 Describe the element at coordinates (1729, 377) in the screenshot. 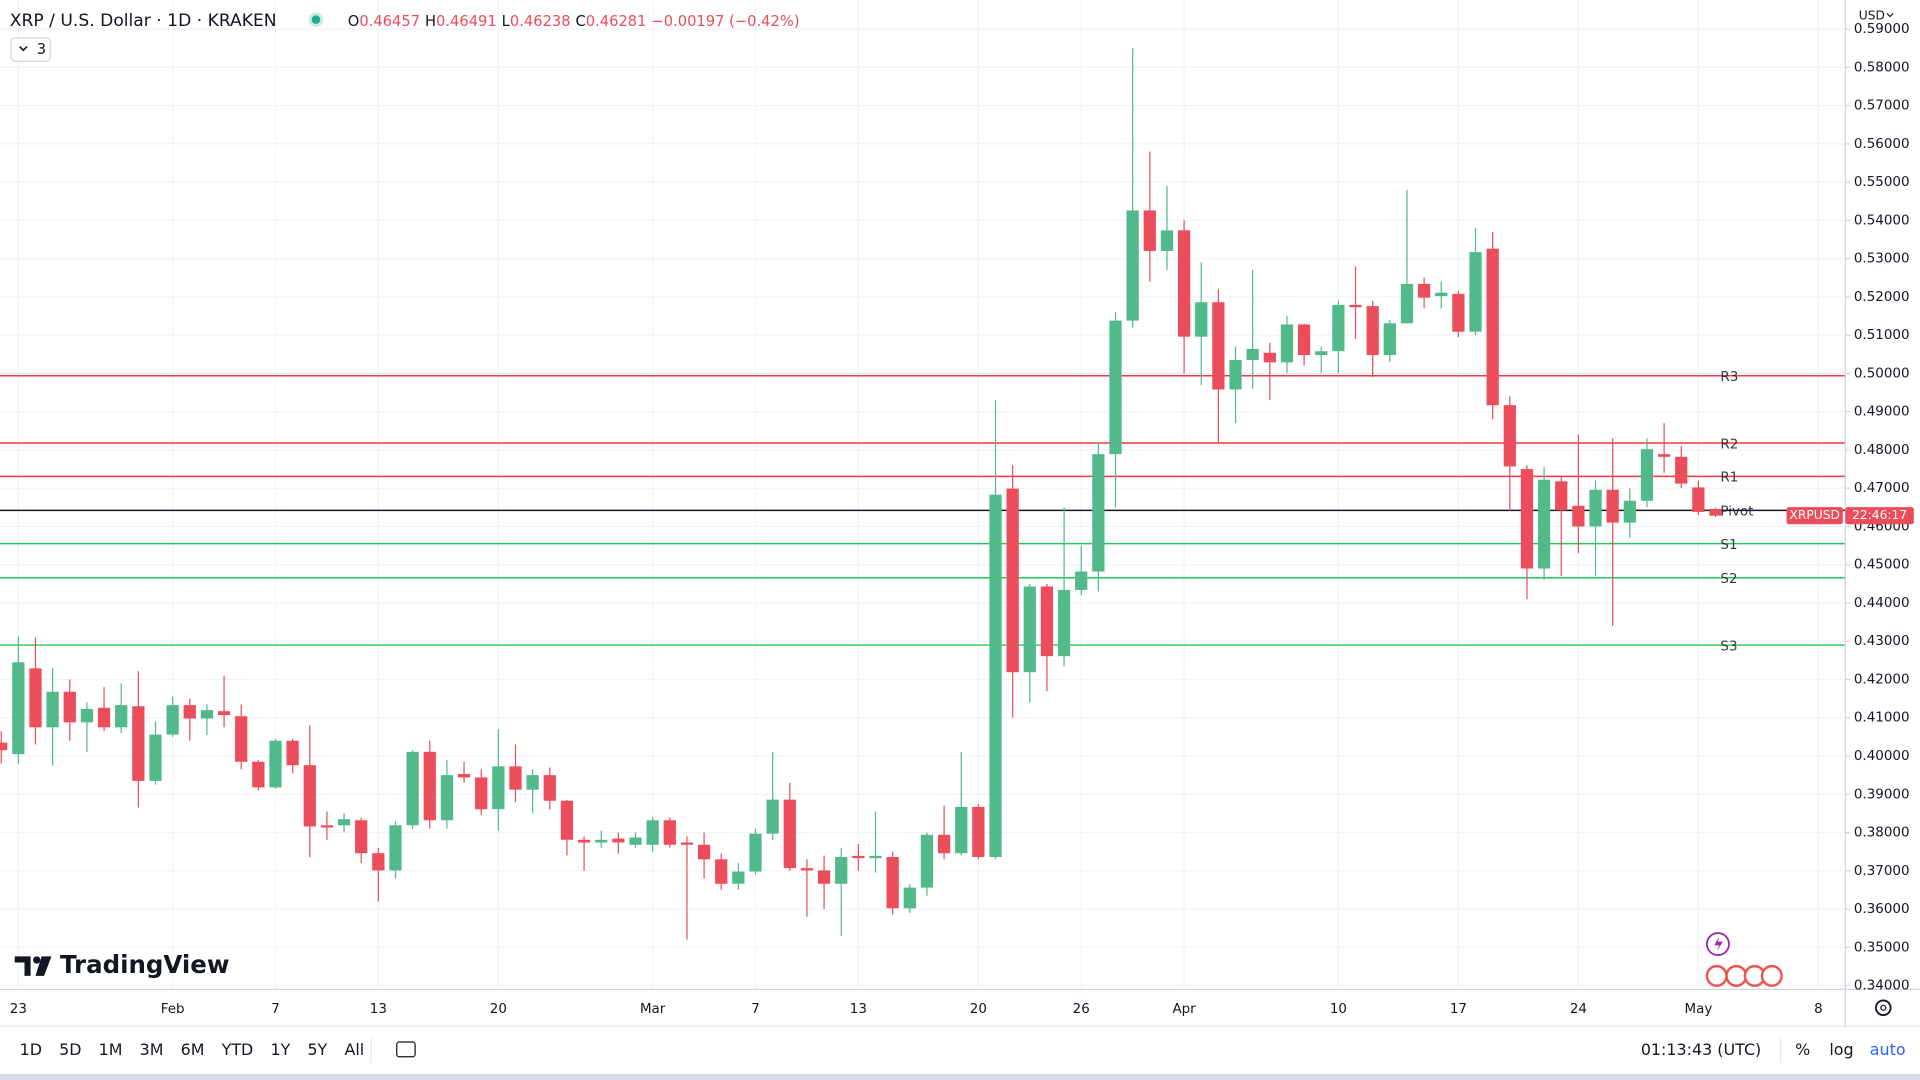

I see `pivot-label: R3` at that location.